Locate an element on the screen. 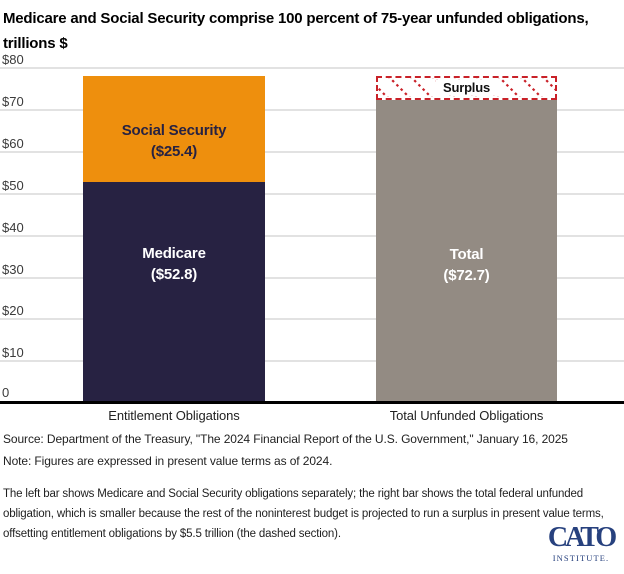  medicare-name: Medicare is located at coordinates (174, 253).